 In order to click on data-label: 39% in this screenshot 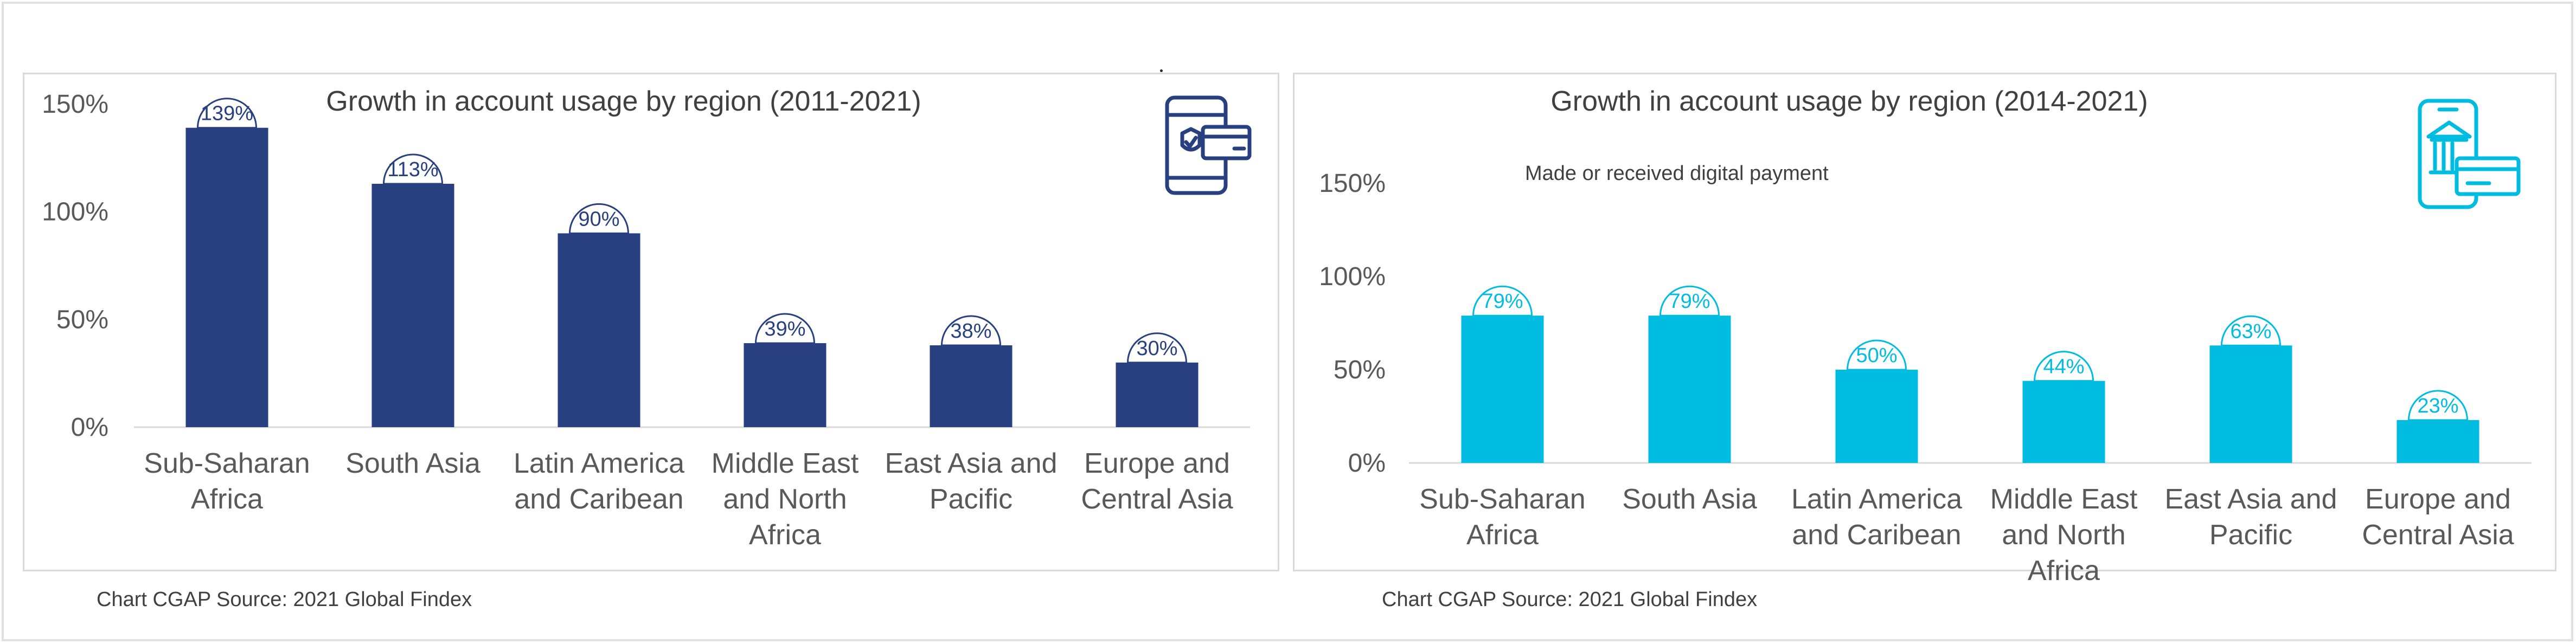, I will do `click(784, 329)`.